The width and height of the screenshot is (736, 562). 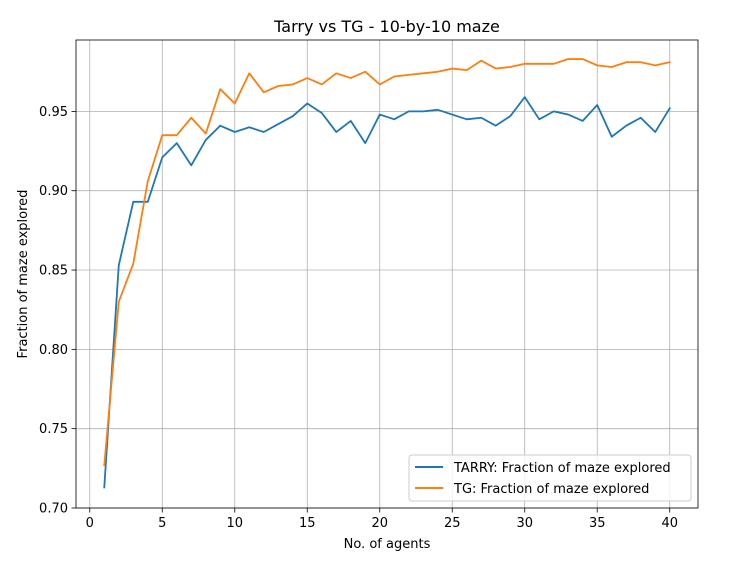 I want to click on x-tick-label: 30, so click(x=524, y=523).